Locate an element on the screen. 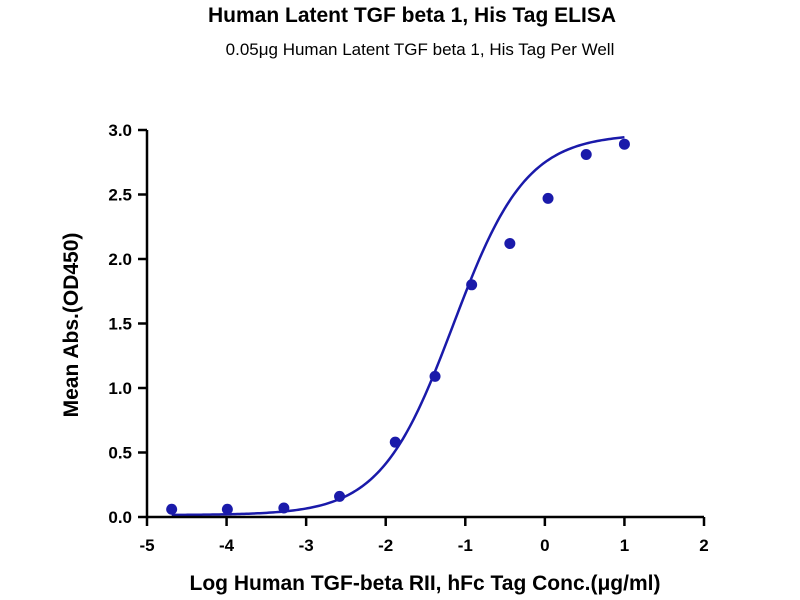 This screenshot has height=600, width=800. y-tick-label: 3.0 is located at coordinates (120, 130).